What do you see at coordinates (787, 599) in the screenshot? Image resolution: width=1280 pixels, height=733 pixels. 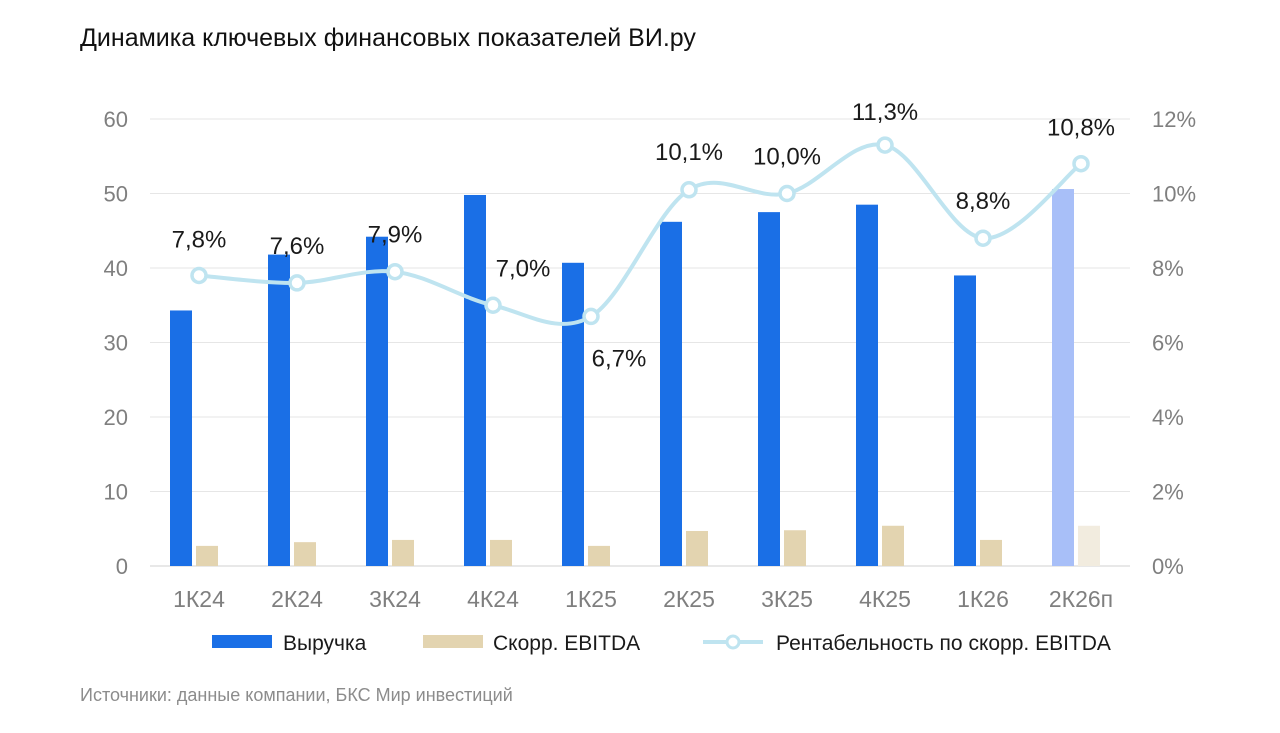 I see `x-tick-label: 3К25` at bounding box center [787, 599].